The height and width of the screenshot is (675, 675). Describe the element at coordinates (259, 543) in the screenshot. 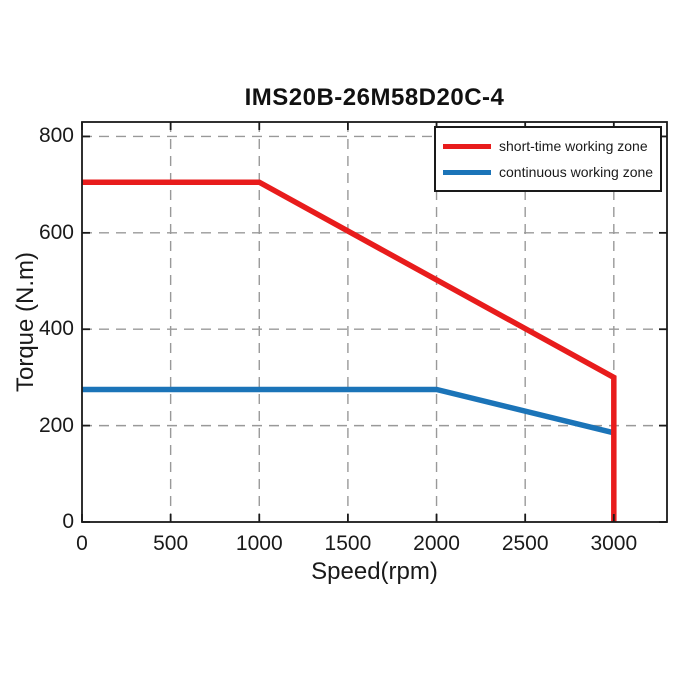

I see `x-tick-label: 1000` at that location.